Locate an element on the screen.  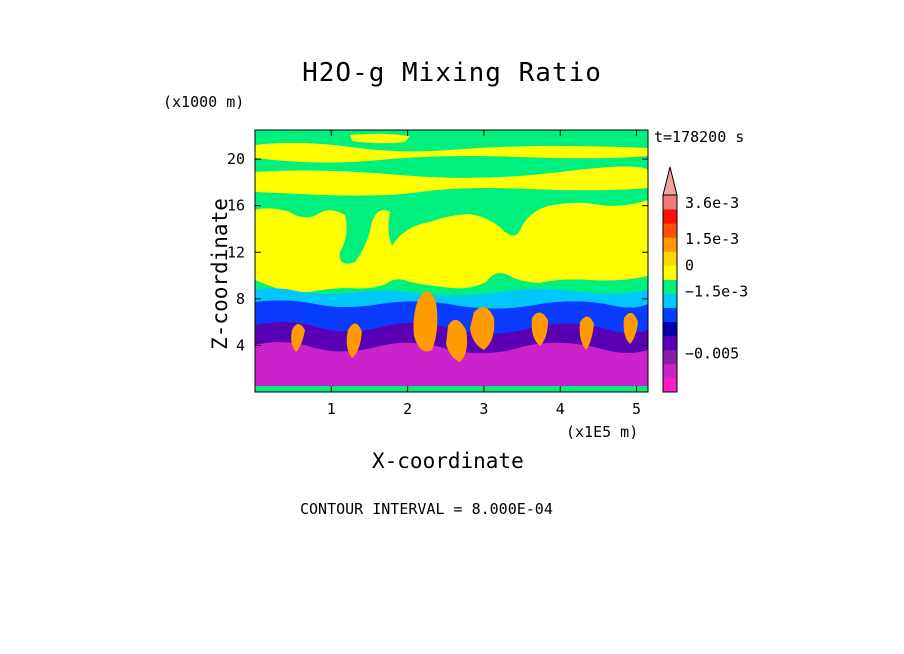
x-axis-label: X-coordinate is located at coordinates (448, 461).